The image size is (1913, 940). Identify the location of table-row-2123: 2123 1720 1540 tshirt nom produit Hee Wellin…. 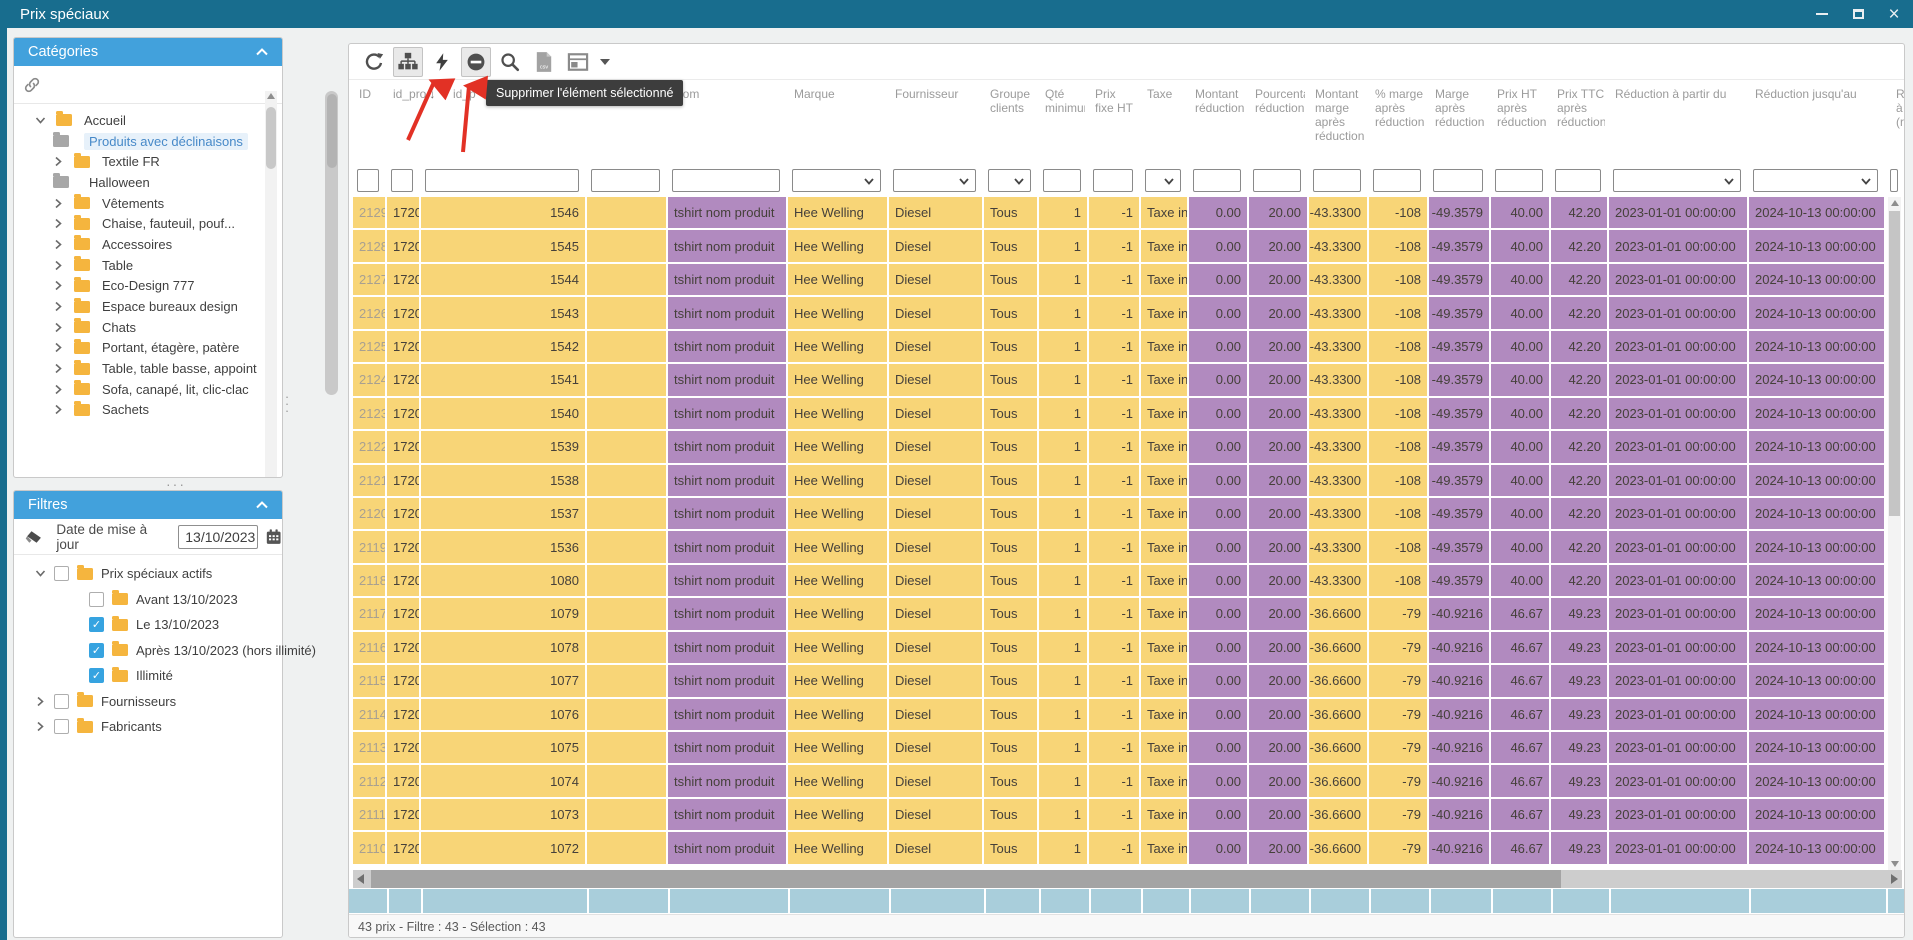
(1119, 414).